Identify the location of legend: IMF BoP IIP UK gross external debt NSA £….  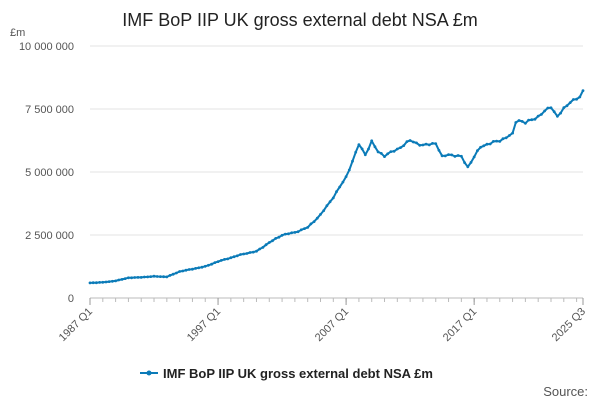
(286, 373).